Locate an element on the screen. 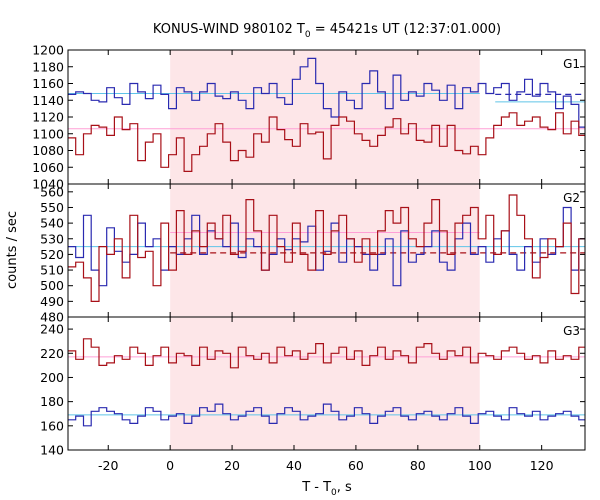  g3-y-tick-label: 200 is located at coordinates (52, 377).